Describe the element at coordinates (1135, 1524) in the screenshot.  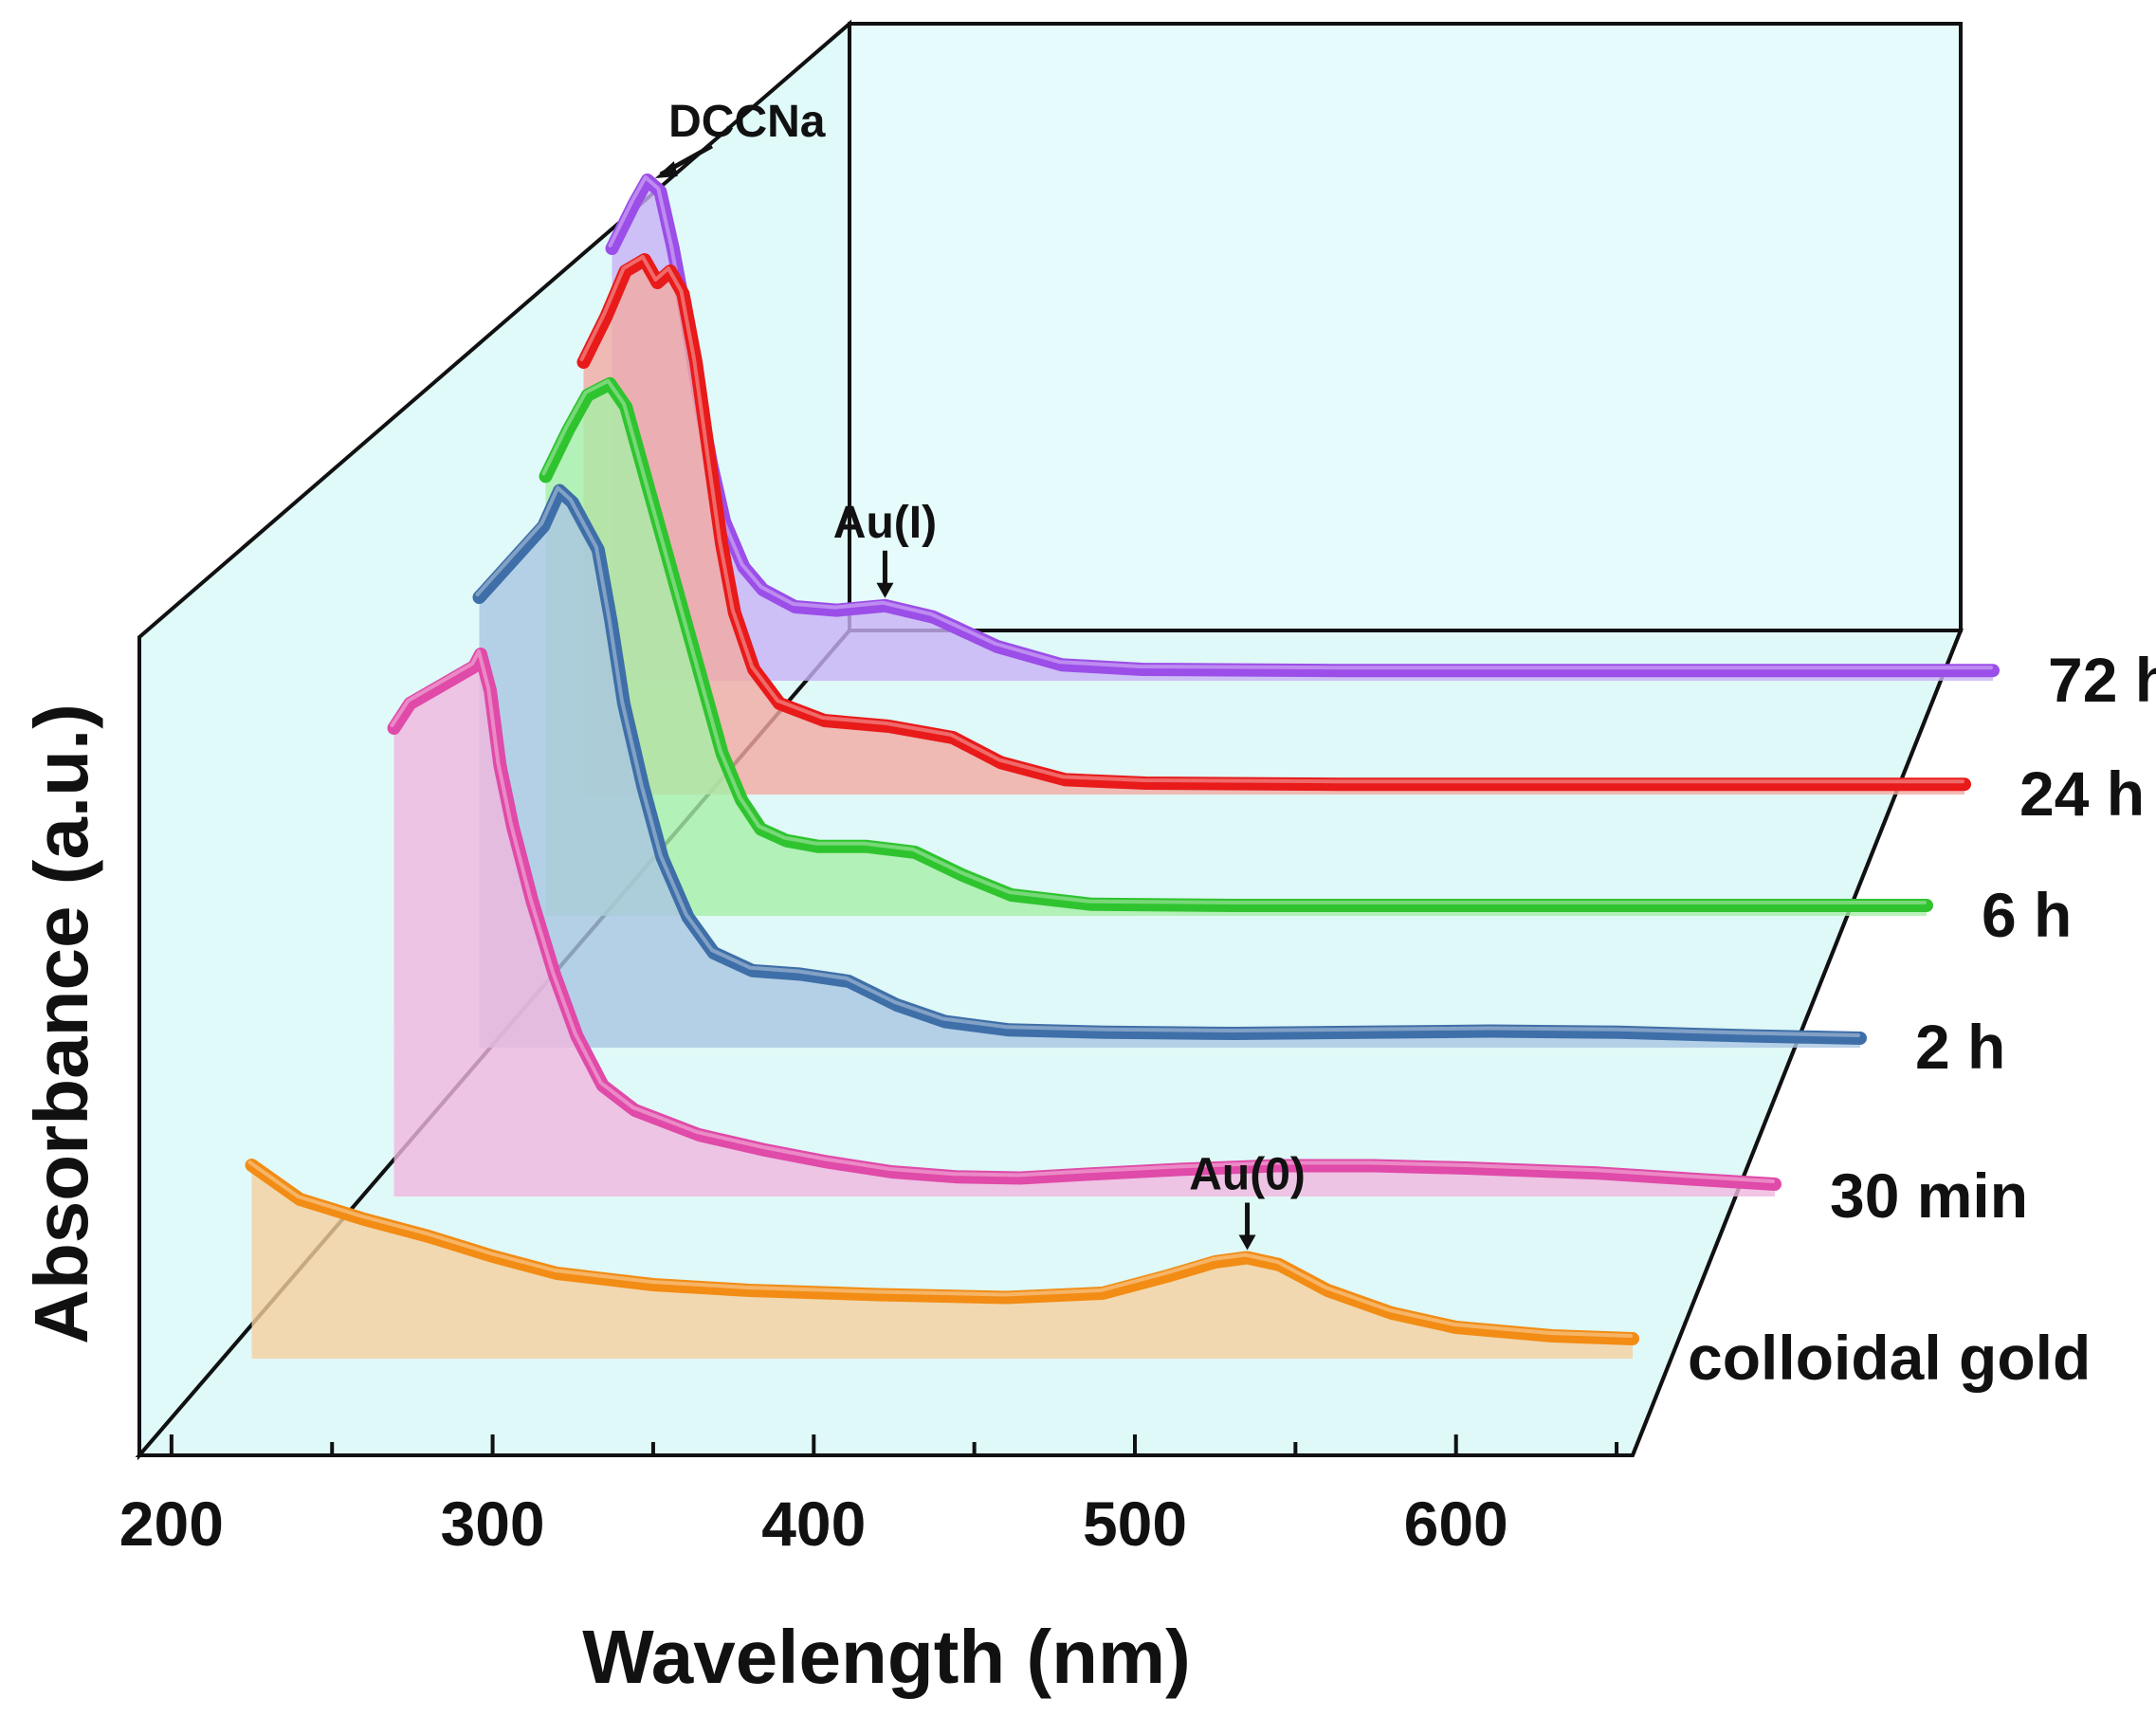
I see `x-tick-label: 500` at that location.